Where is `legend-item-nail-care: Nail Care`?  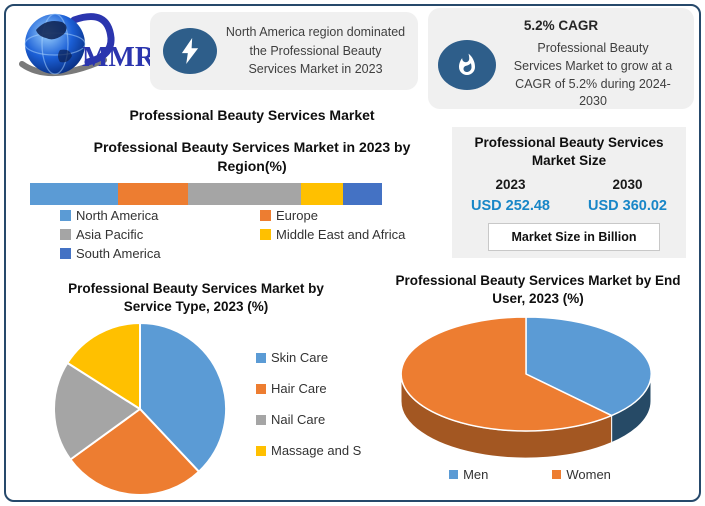 legend-item-nail-care: Nail Care is located at coordinates (313, 419).